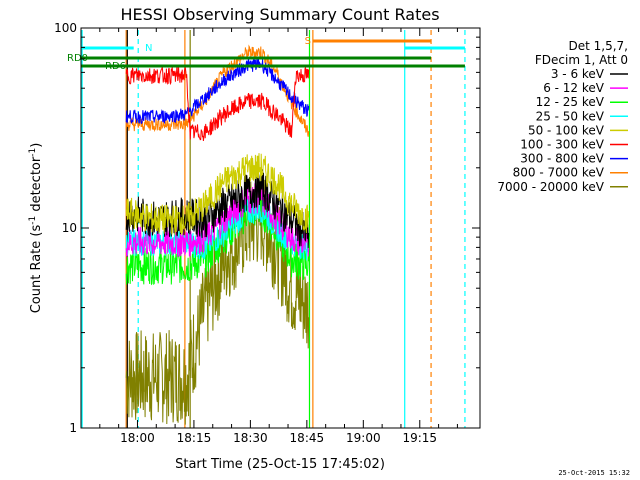  Describe the element at coordinates (574, 88) in the screenshot. I see `legend-label-1: 6 - 12 keV` at that location.